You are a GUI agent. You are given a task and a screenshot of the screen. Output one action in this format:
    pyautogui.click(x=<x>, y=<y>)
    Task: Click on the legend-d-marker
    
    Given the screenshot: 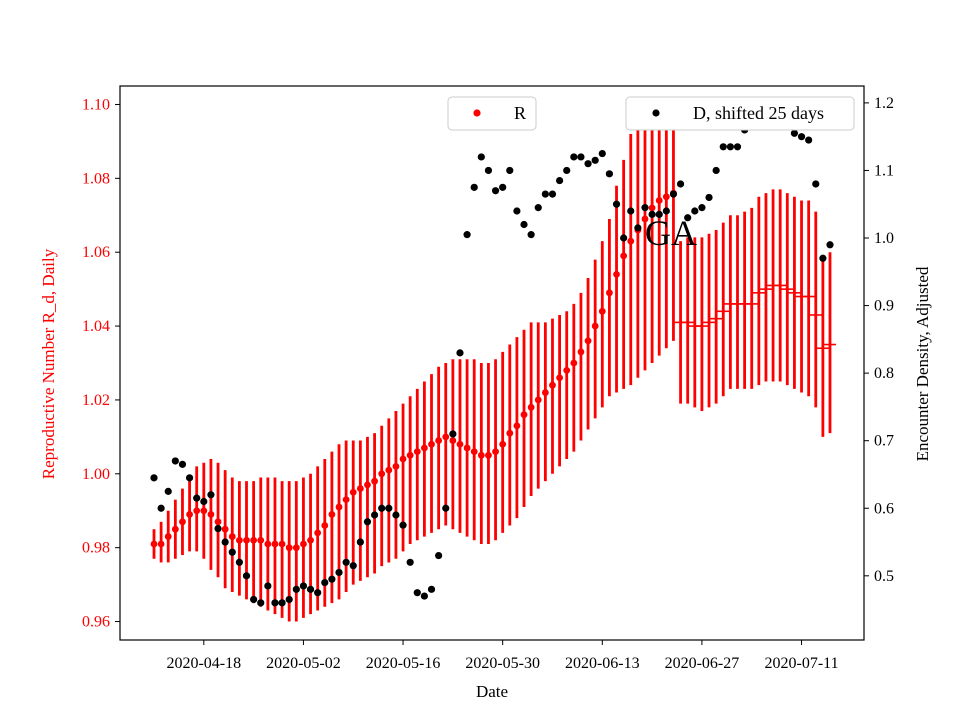 What is the action you would take?
    pyautogui.click(x=656, y=113)
    